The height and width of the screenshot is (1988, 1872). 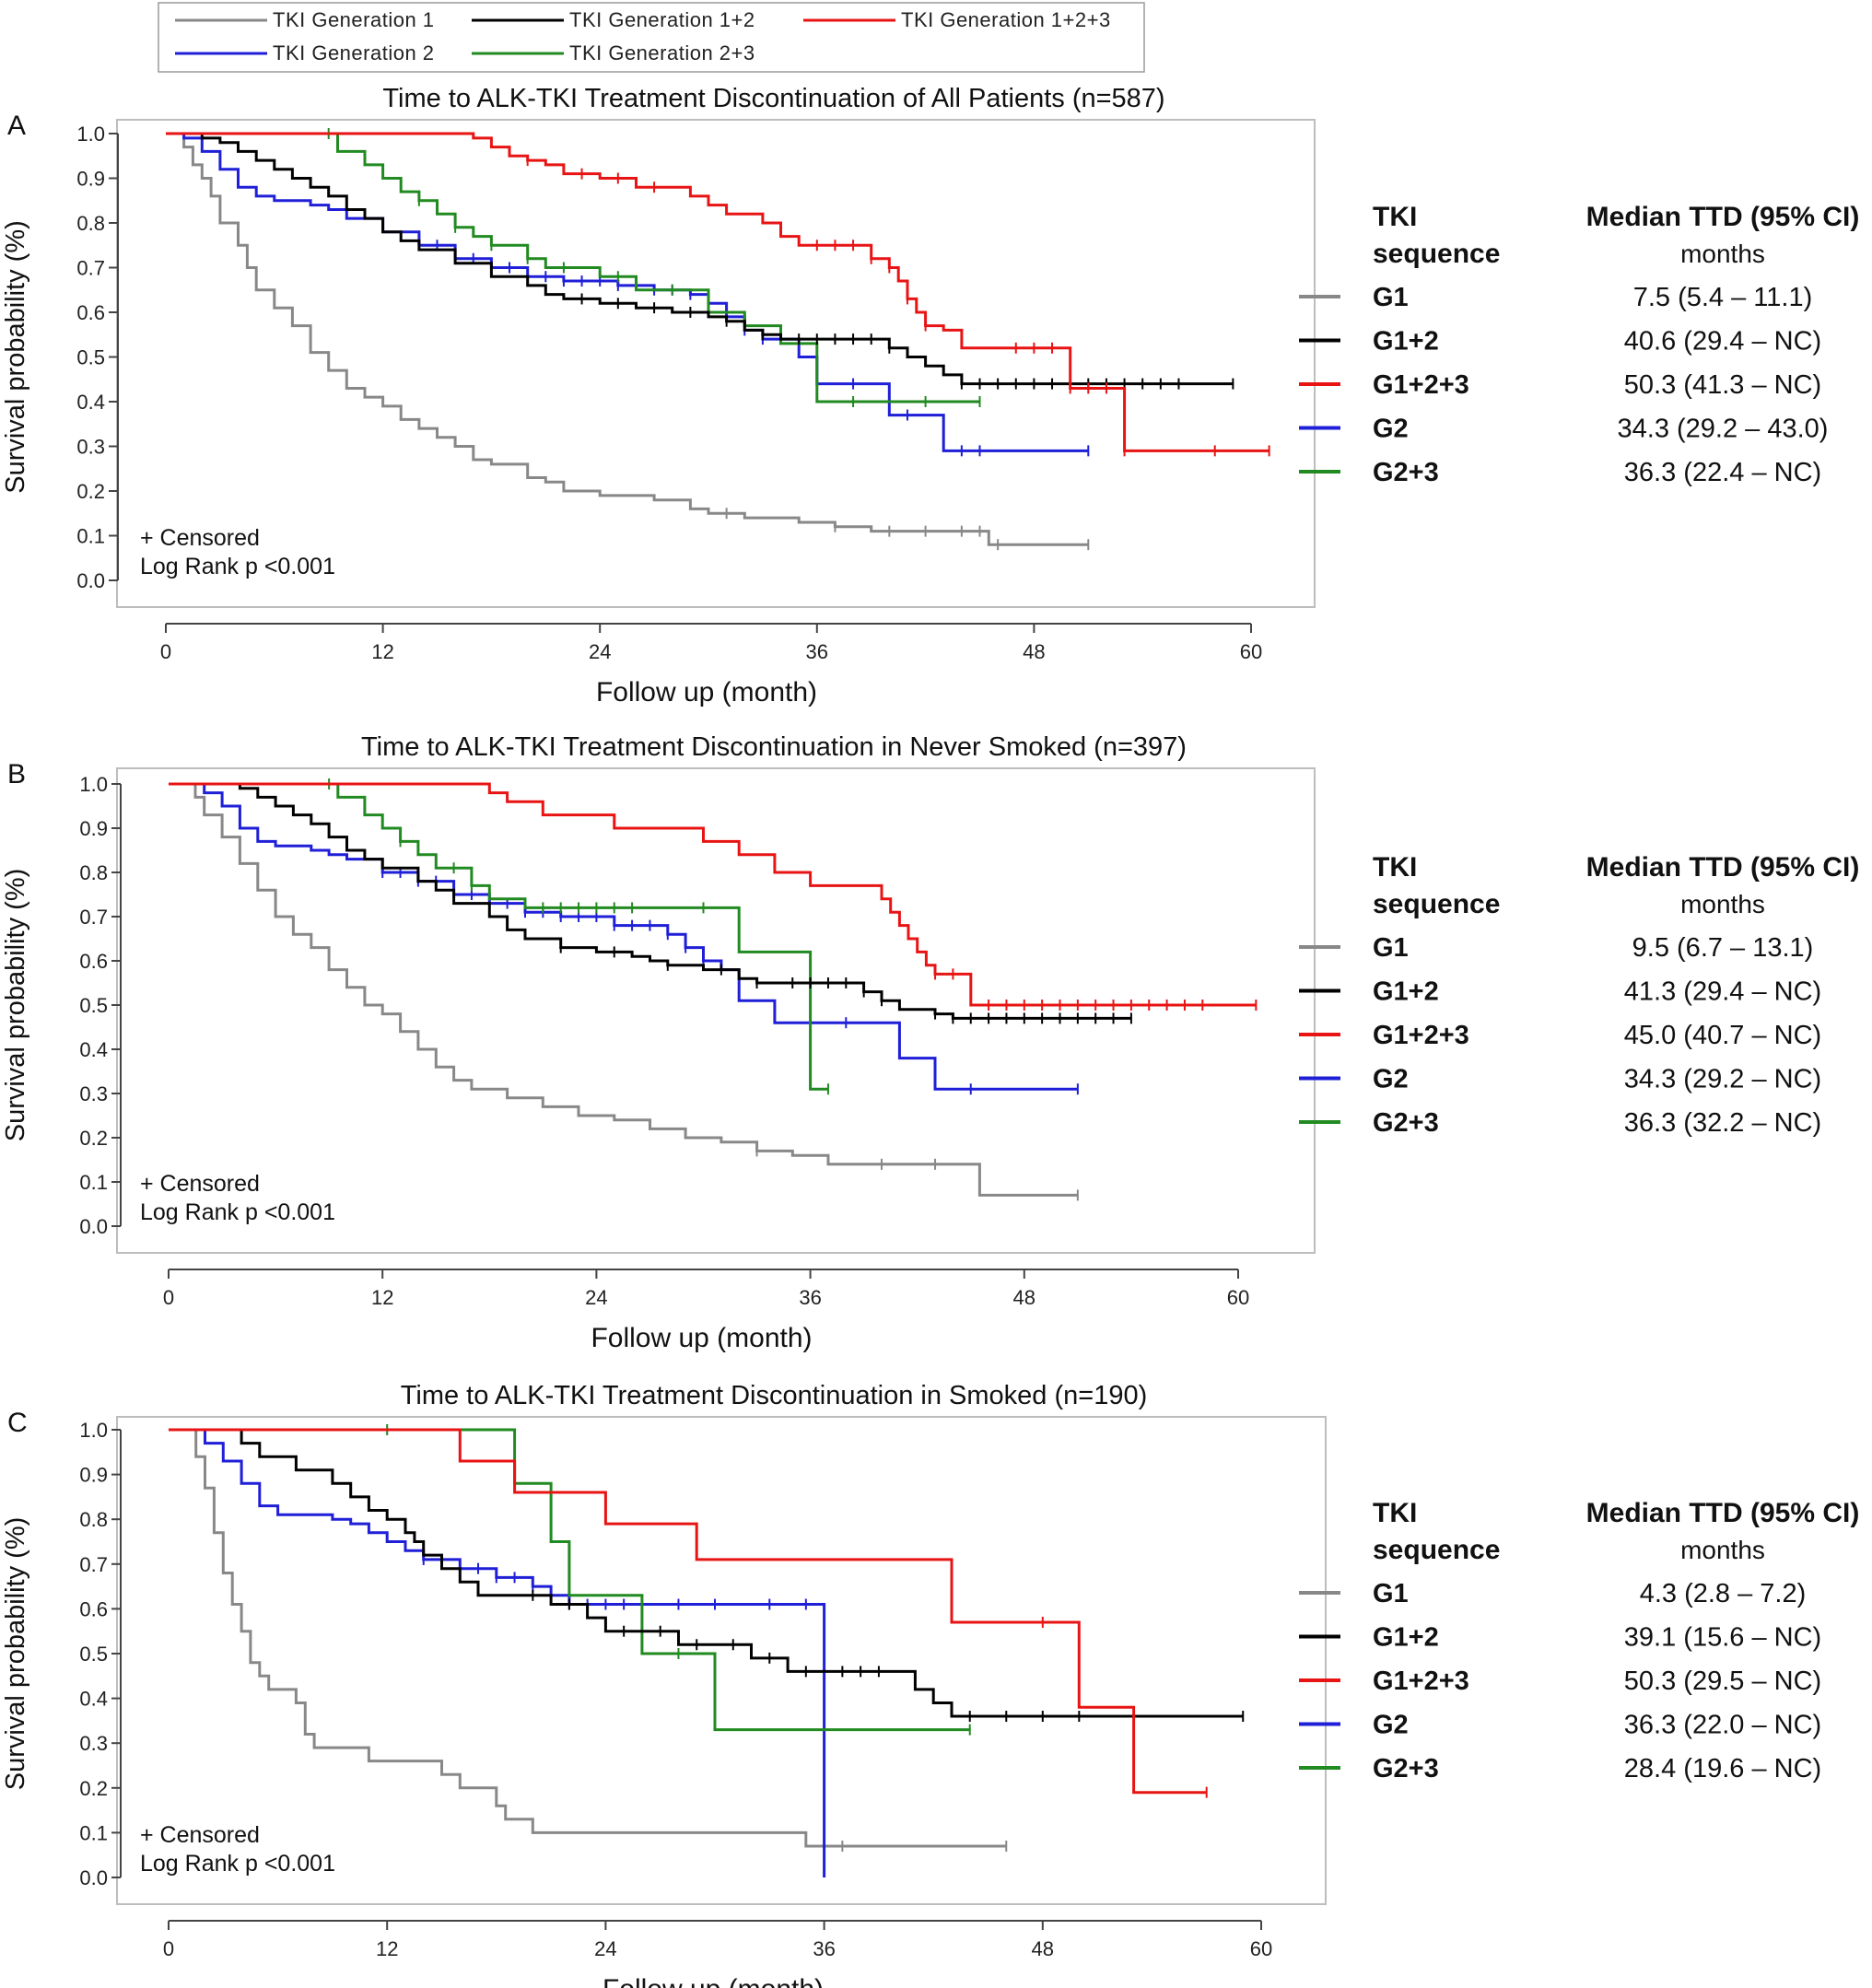 What do you see at coordinates (16, 126) in the screenshot?
I see `panel-label: A` at bounding box center [16, 126].